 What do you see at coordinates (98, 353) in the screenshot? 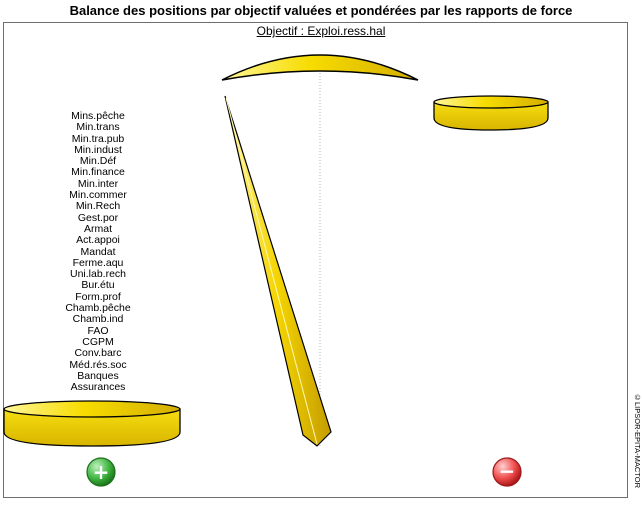
I see `actor-label: Conv.barc` at bounding box center [98, 353].